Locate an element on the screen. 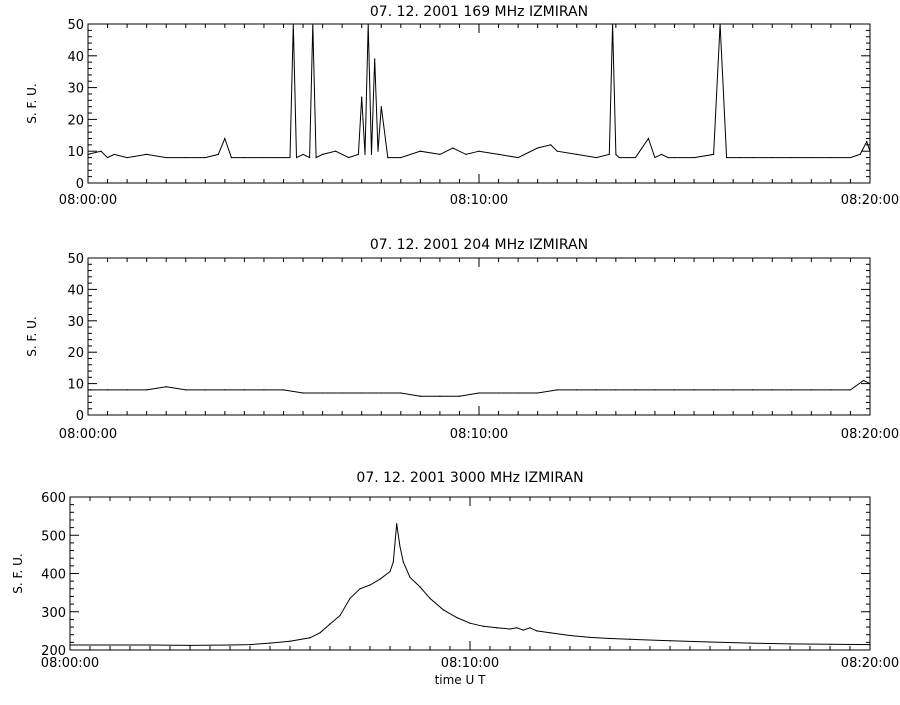  y-tick-label: 50 is located at coordinates (75, 259).